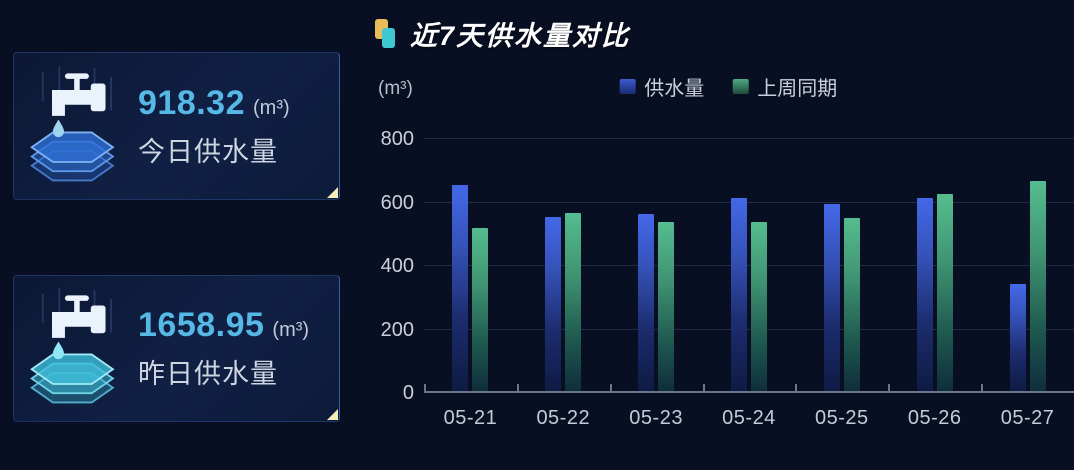  Describe the element at coordinates (386, 33) in the screenshot. I see `title-decor-layers-icon` at that location.